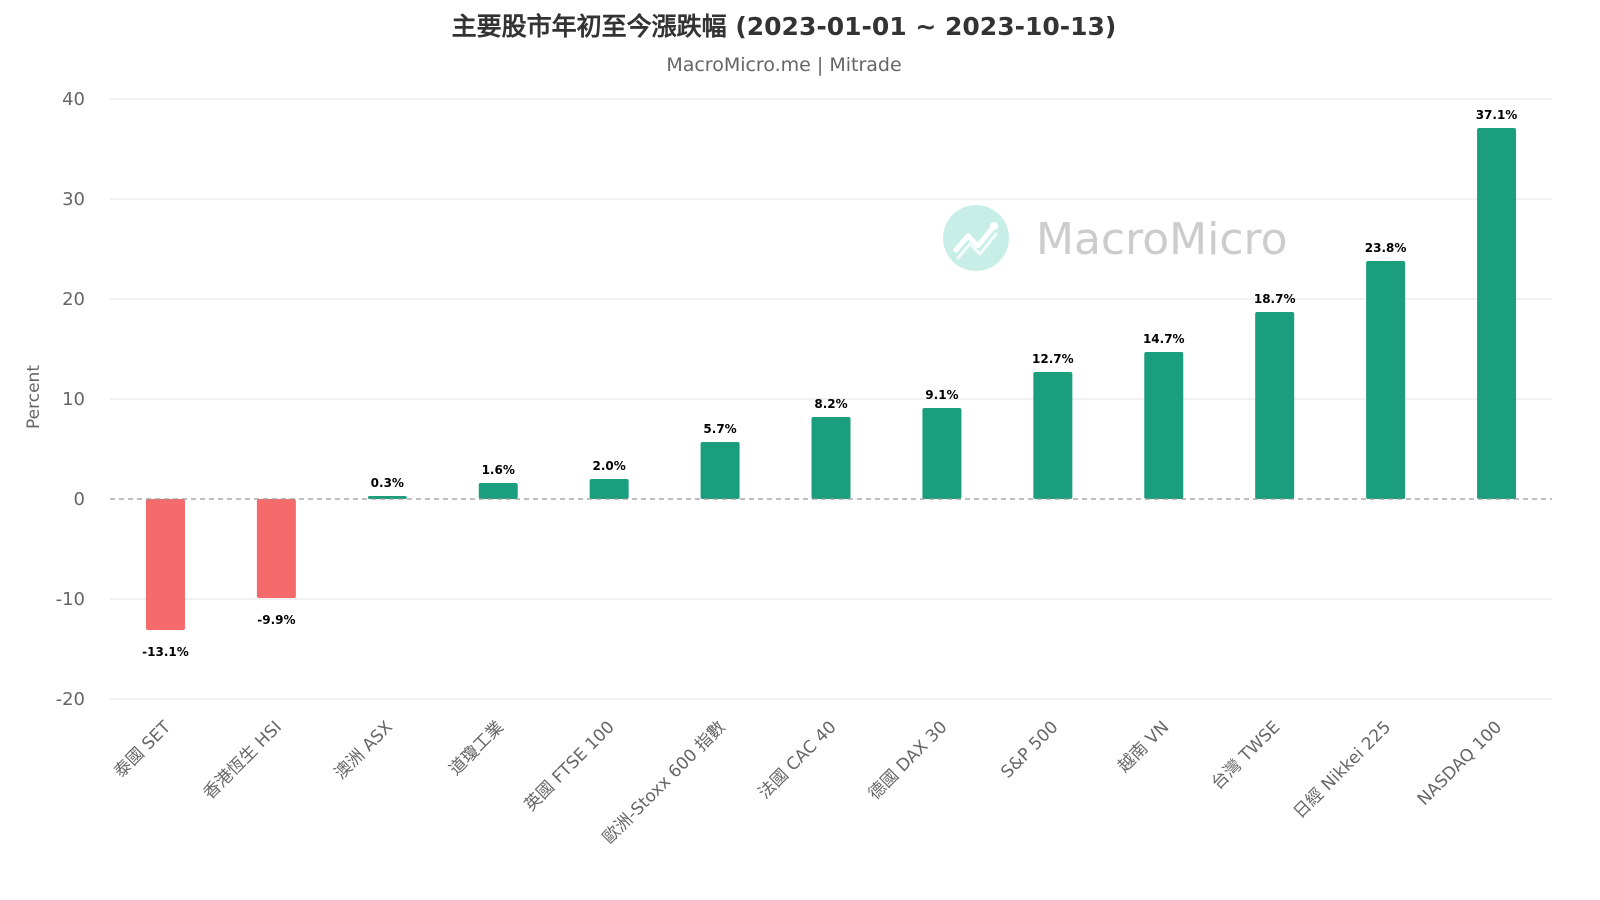  What do you see at coordinates (79, 499) in the screenshot?
I see `y-tick-label: 0` at bounding box center [79, 499].